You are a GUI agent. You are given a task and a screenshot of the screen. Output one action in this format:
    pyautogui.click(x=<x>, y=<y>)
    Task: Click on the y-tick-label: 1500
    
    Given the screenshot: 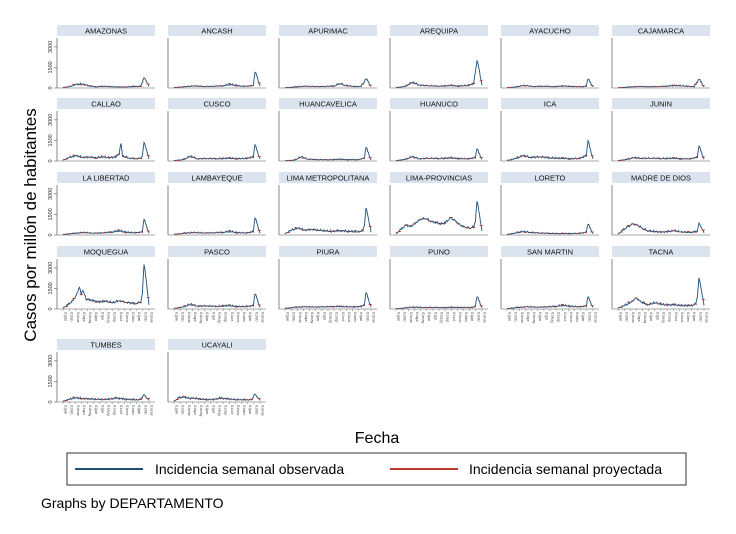 What is the action you would take?
    pyautogui.click(x=51, y=140)
    